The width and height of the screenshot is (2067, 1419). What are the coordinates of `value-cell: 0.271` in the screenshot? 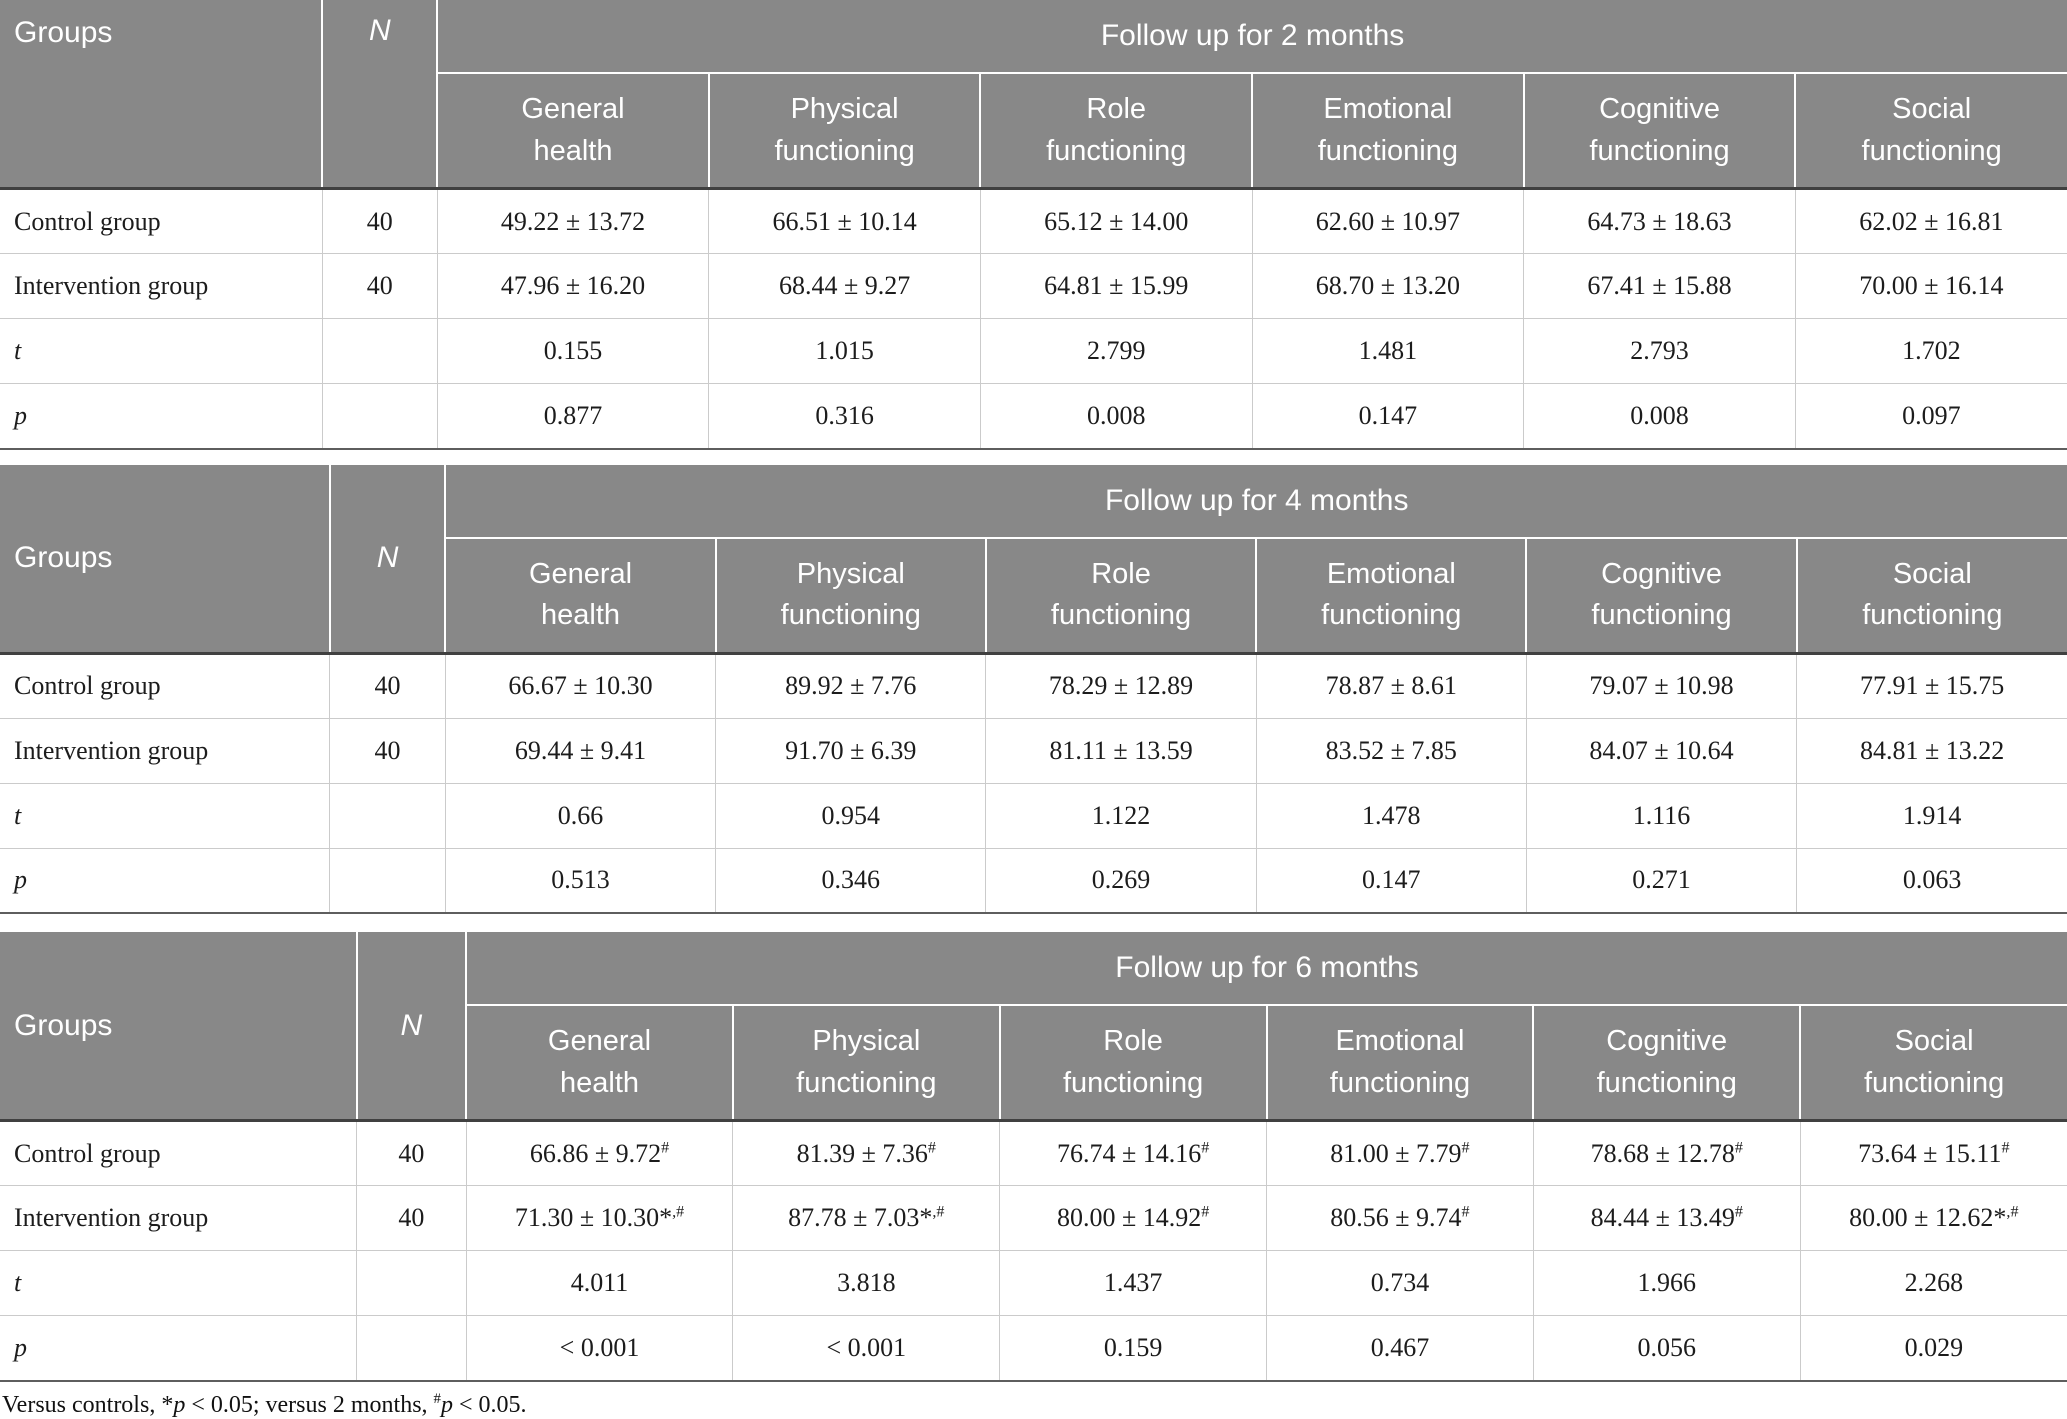 It's located at (1661, 880).